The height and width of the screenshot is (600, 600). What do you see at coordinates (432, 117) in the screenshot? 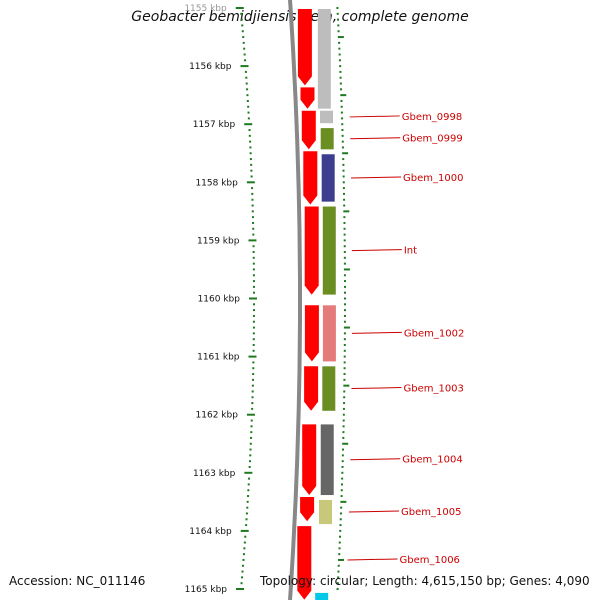
I see `gene-label: Gbem_0998` at bounding box center [432, 117].